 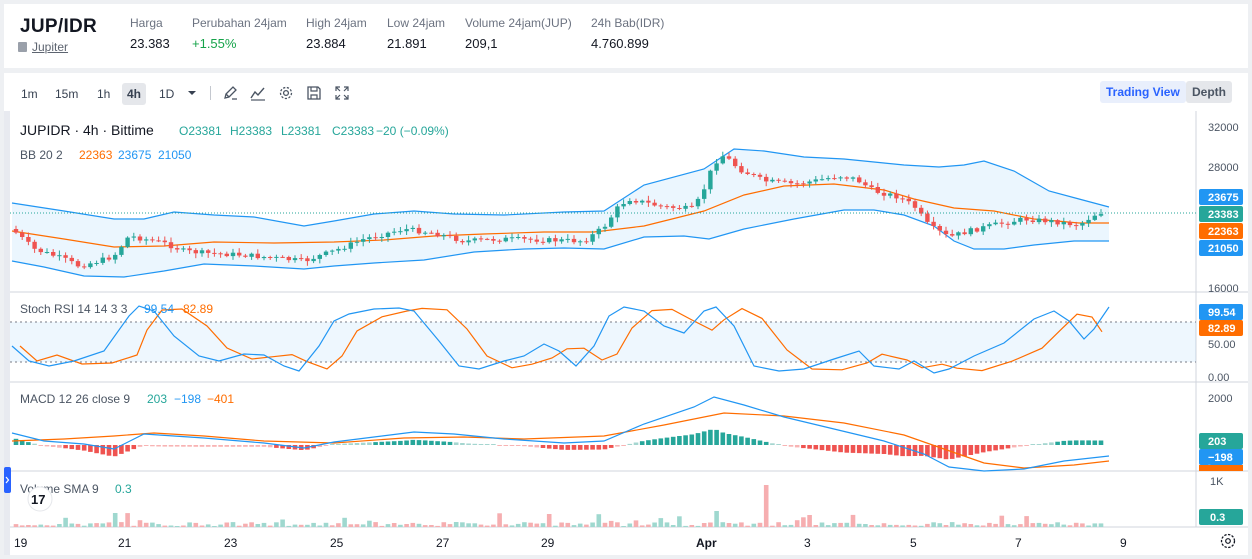 What do you see at coordinates (1221, 441) in the screenshot?
I see `macd-tag-hist` at bounding box center [1221, 441].